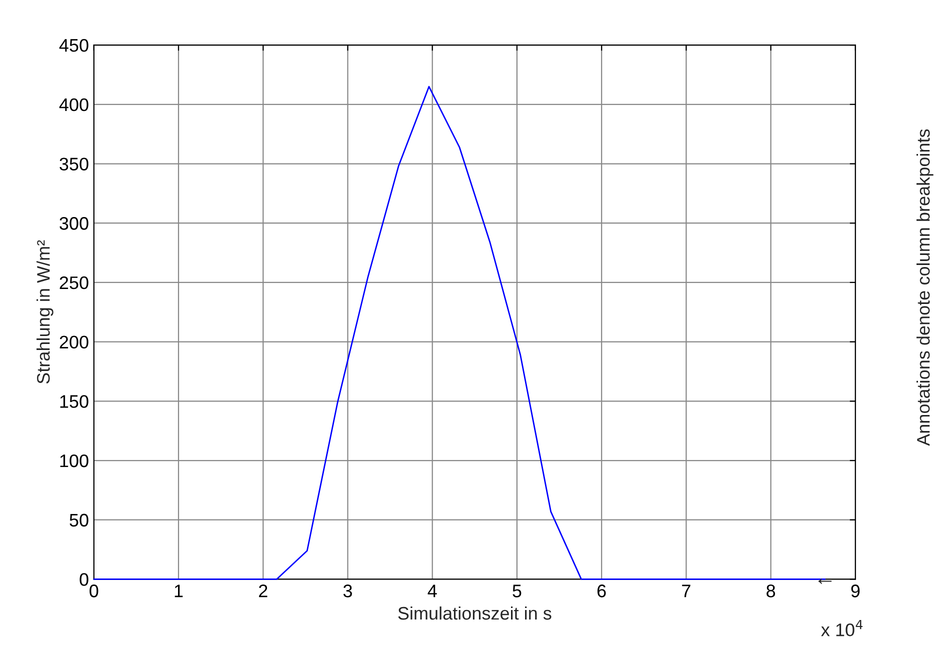 This screenshot has width=939, height=653. What do you see at coordinates (74, 164) in the screenshot?
I see `y-tick-label: 350` at bounding box center [74, 164].